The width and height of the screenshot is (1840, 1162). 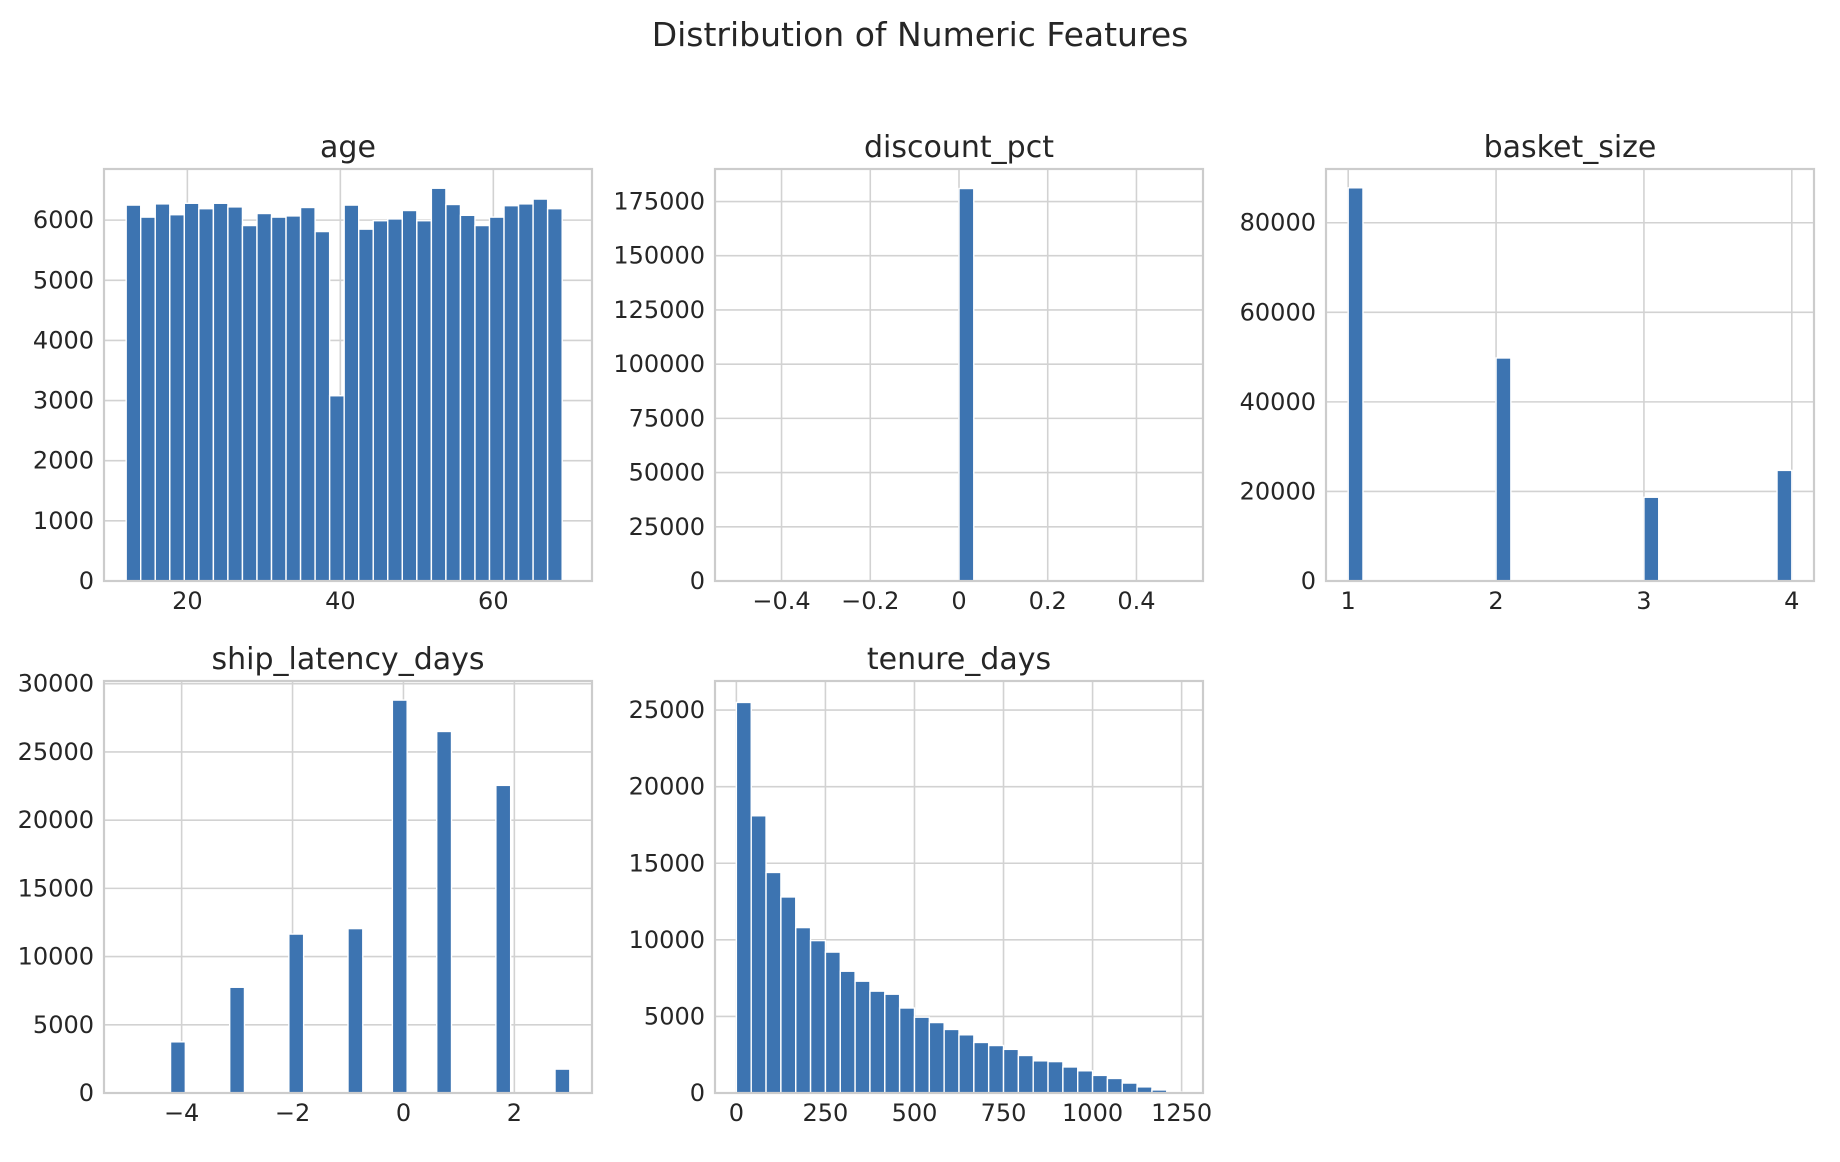 What do you see at coordinates (63, 461) in the screenshot?
I see `y-tick-label: 2000` at bounding box center [63, 461].